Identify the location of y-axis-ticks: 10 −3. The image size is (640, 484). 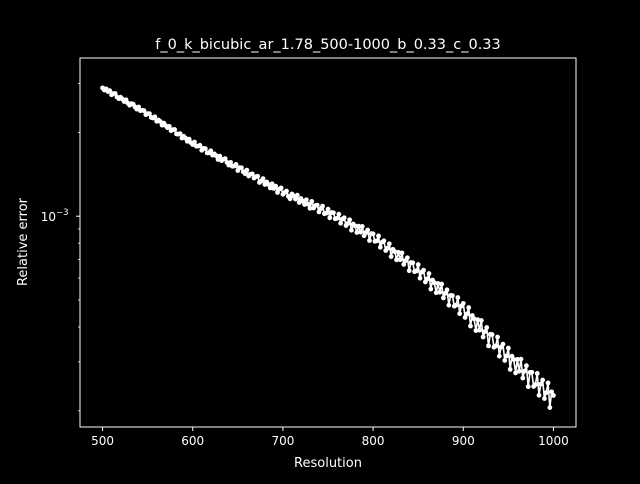
(60, 247).